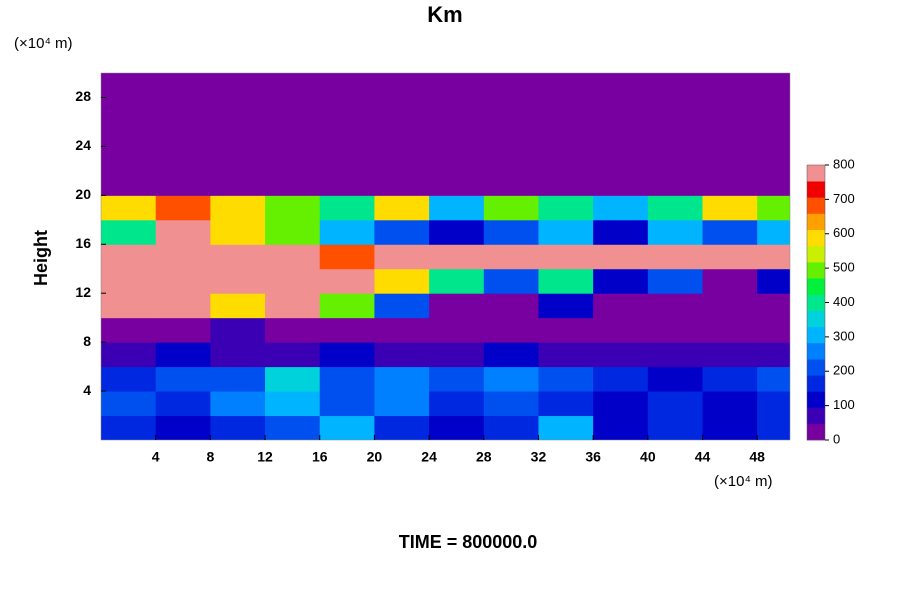 The image size is (900, 600). What do you see at coordinates (468, 542) in the screenshot?
I see `footer: TIME = 800000.0` at bounding box center [468, 542].